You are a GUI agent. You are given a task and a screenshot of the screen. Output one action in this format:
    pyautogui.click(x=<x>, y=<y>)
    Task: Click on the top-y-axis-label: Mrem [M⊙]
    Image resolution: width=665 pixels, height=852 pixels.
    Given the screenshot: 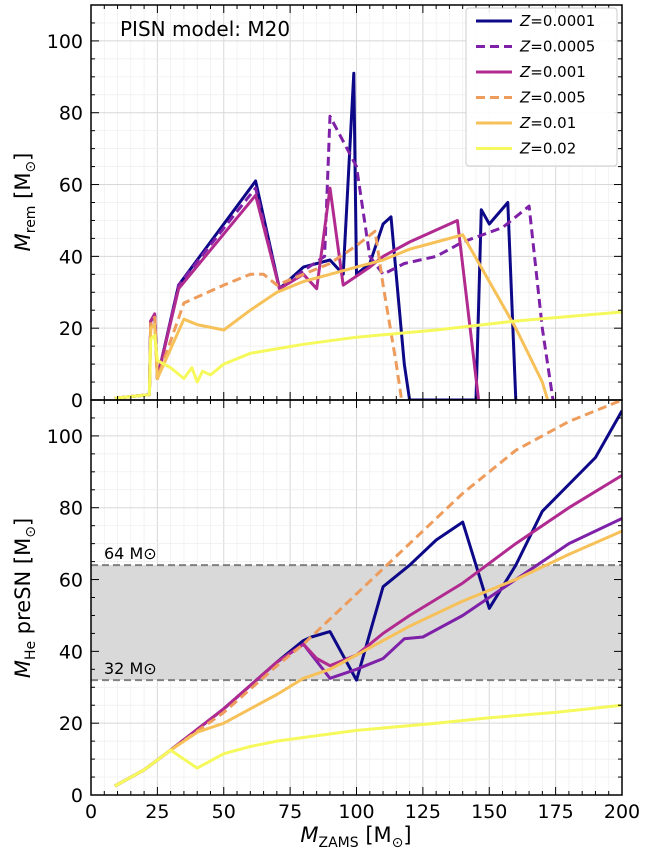 What is the action you would take?
    pyautogui.click(x=25, y=202)
    